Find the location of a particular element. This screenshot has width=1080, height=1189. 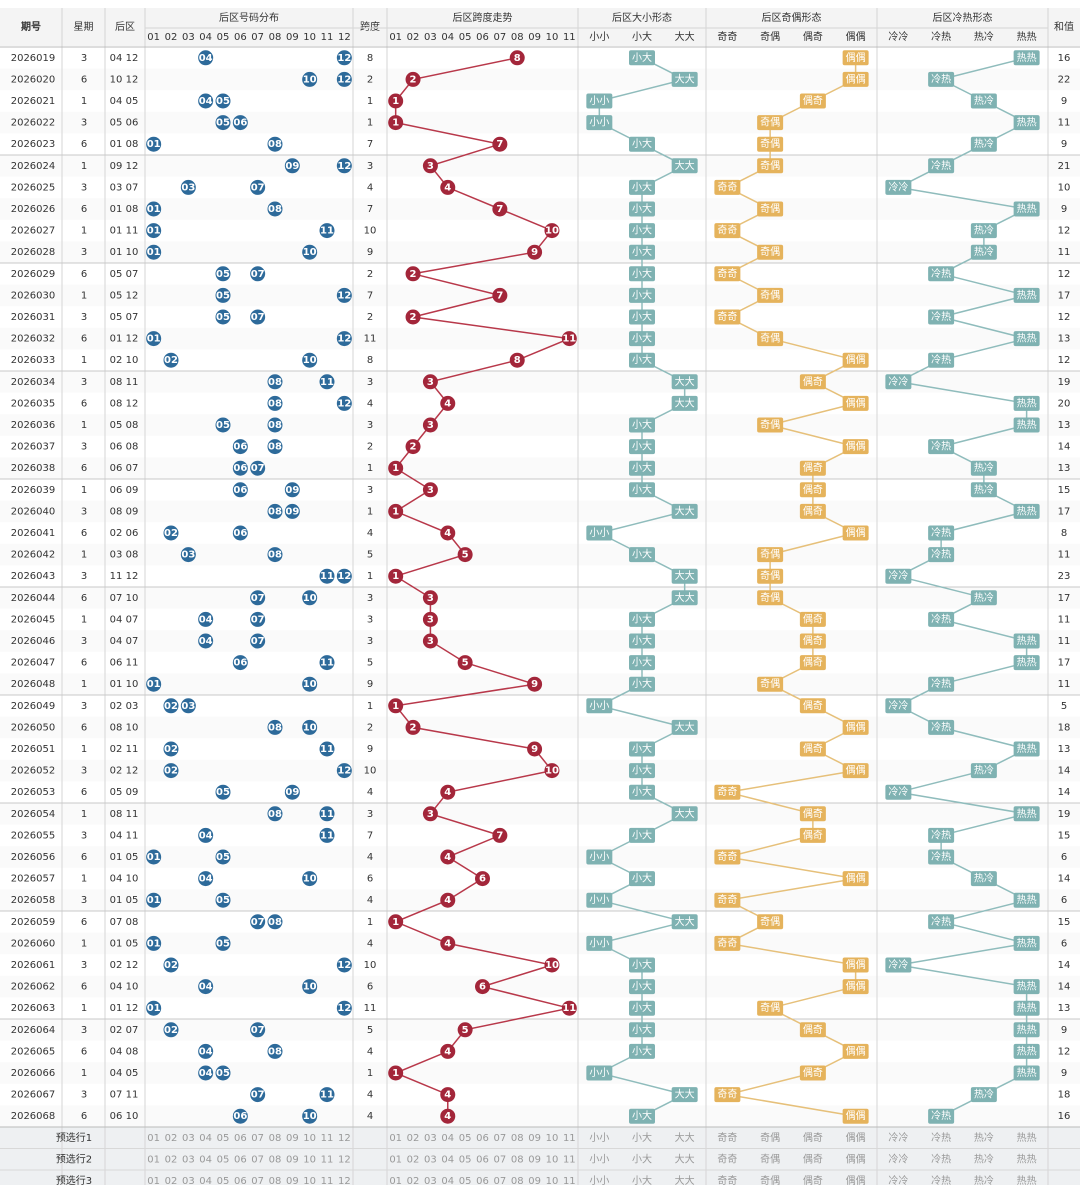

hot-shape-label: 冷冷 is located at coordinates (898, 705).